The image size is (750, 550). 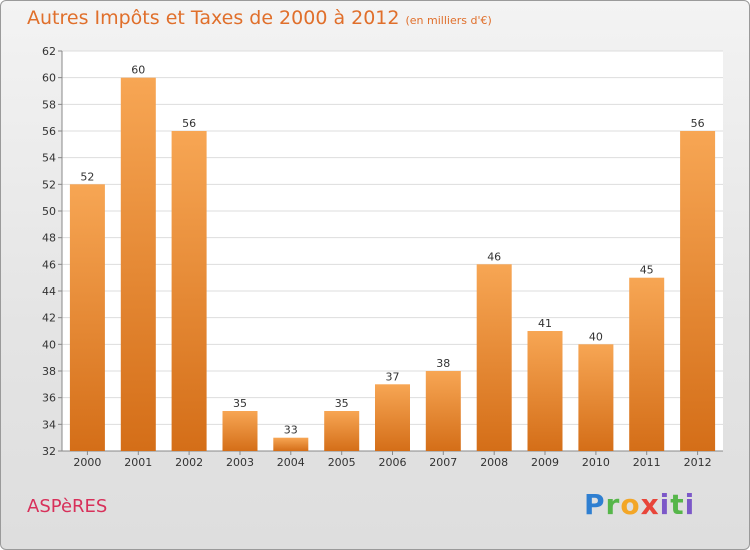 I want to click on y-tick-label: 44, so click(x=49, y=291).